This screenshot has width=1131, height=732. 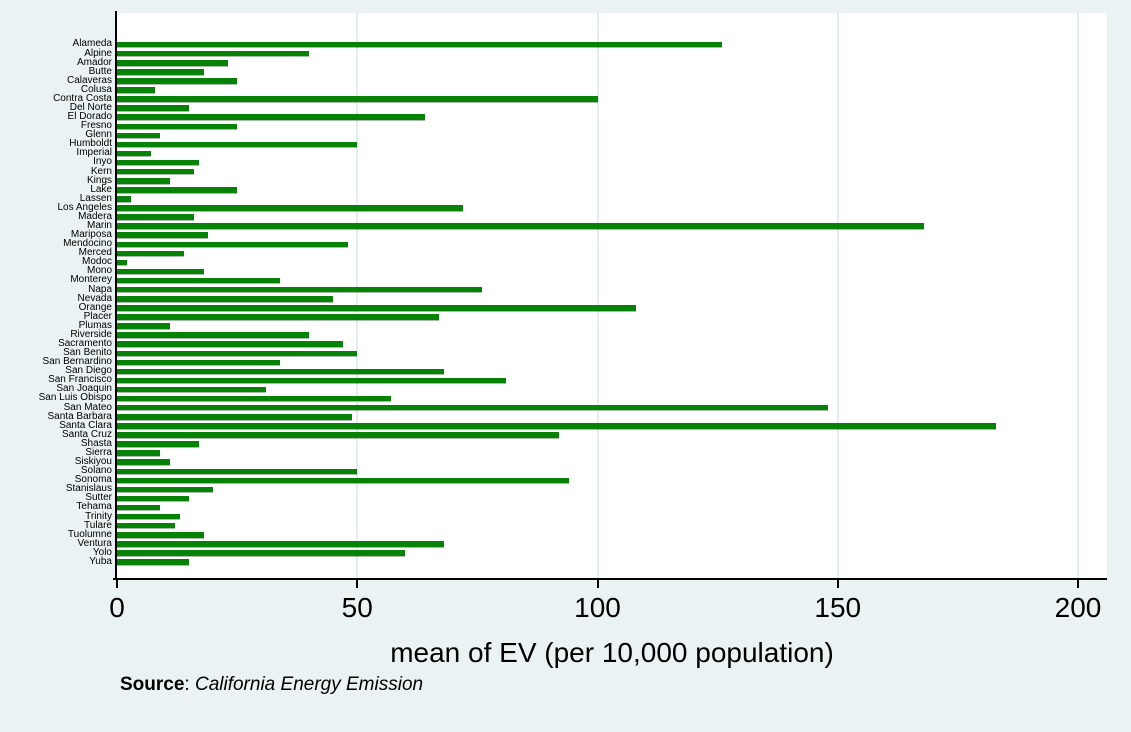 What do you see at coordinates (100, 289) in the screenshot?
I see `category-label: Napa` at bounding box center [100, 289].